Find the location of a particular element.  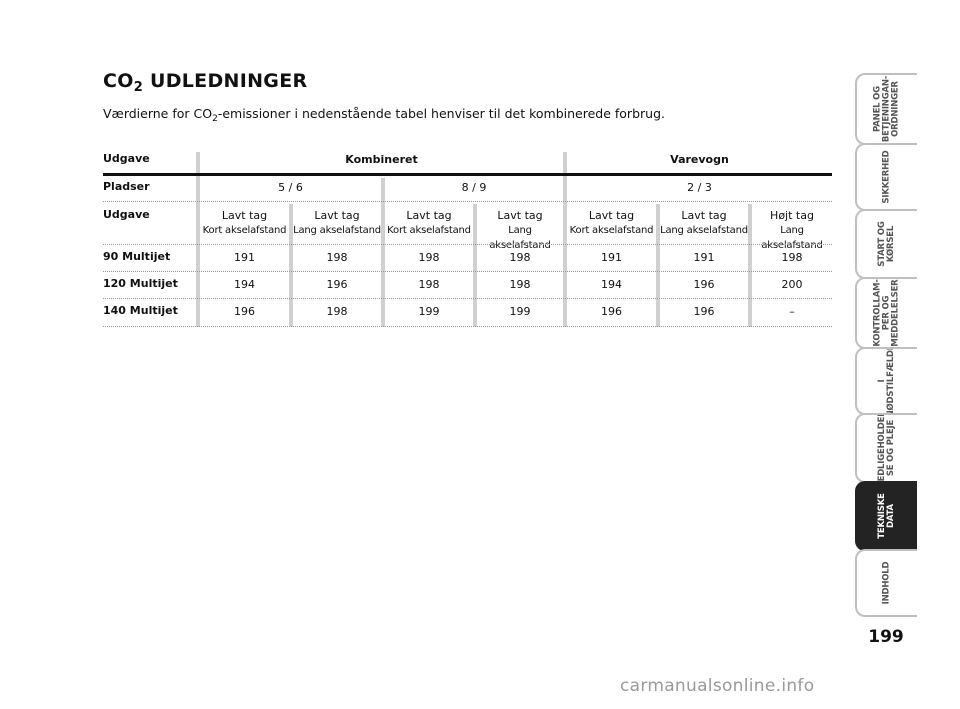

group-combined-header: Kombineret is located at coordinates (381, 159).